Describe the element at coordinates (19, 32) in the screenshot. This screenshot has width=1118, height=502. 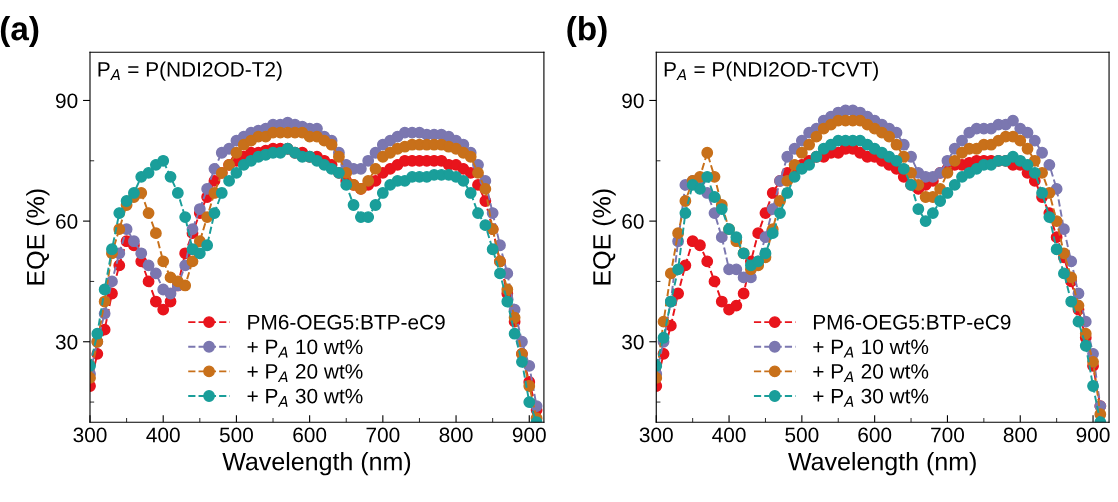
I see `chart-title: (a)` at that location.